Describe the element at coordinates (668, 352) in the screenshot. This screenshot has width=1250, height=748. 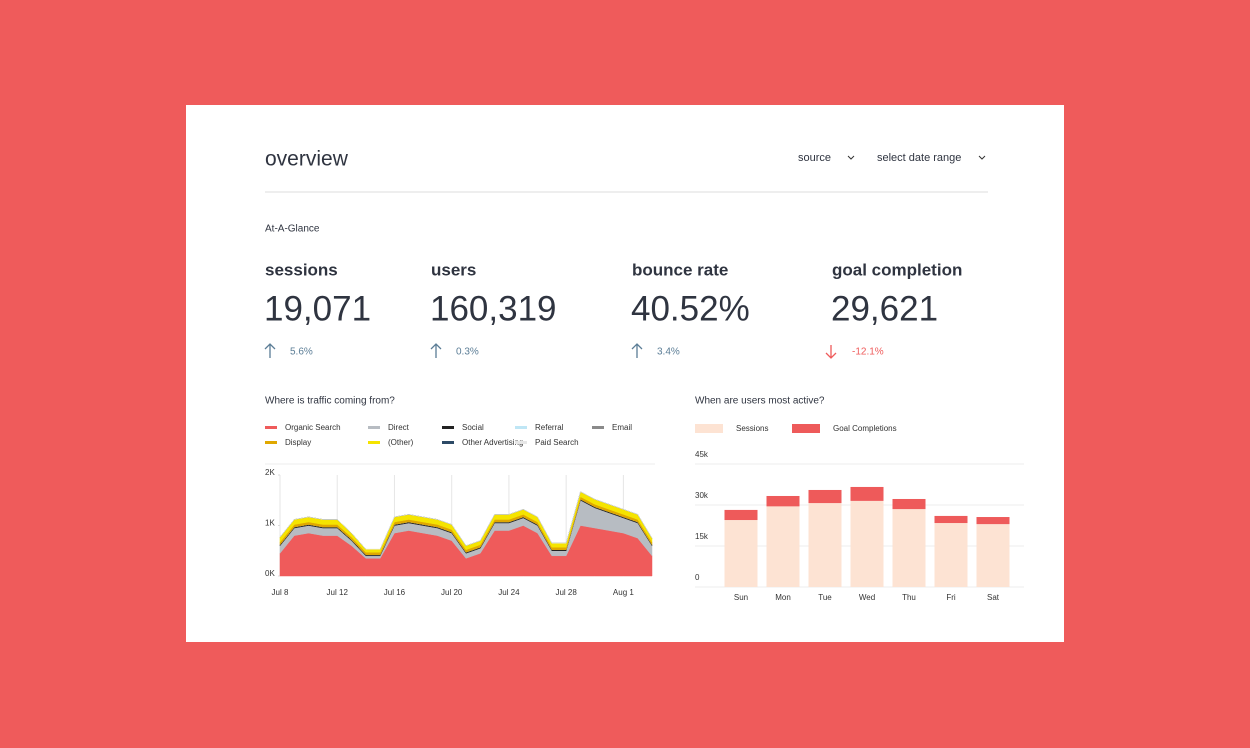
I see `kpi-change: 3.4%` at that location.